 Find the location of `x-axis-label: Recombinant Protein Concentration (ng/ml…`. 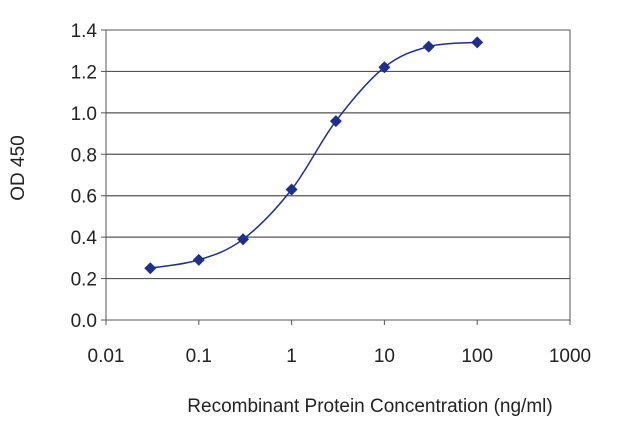

x-axis-label: Recombinant Protein Concentration (ng/ml… is located at coordinates (369, 406).